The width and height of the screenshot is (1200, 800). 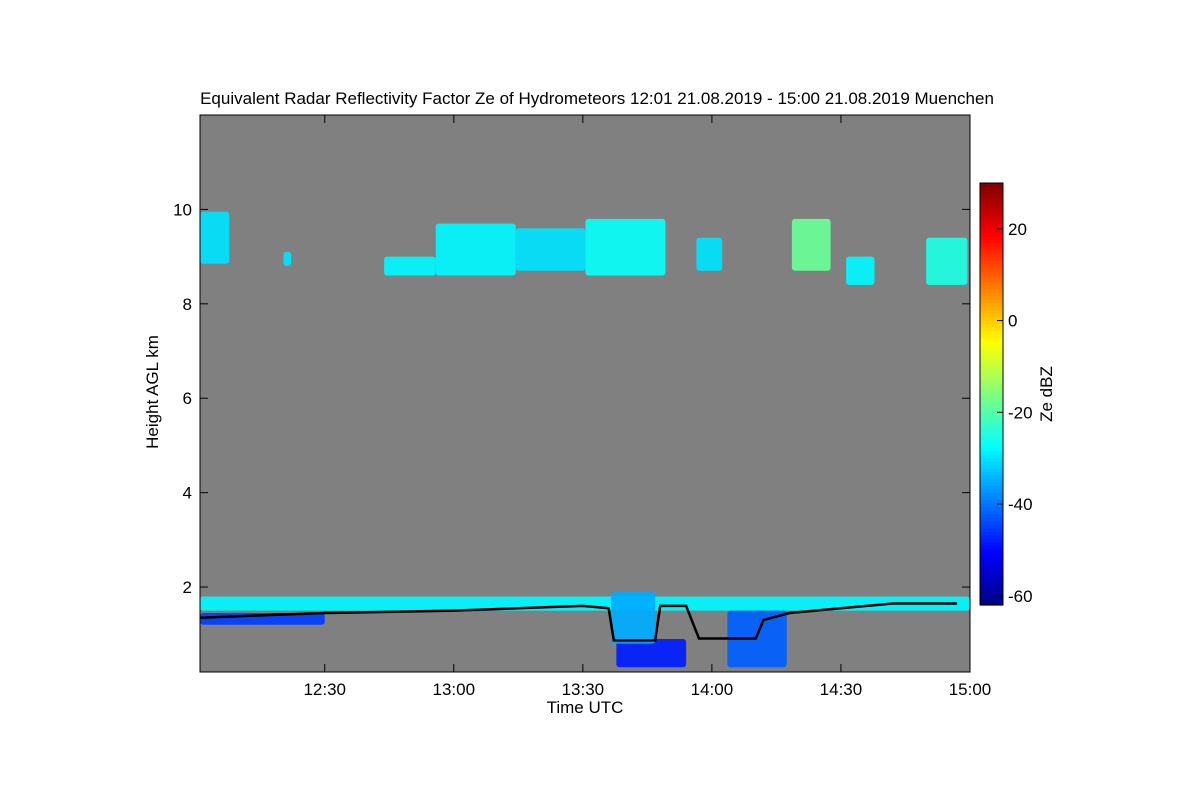 I want to click on colorbar-tick-label: 0, so click(x=1012, y=321).